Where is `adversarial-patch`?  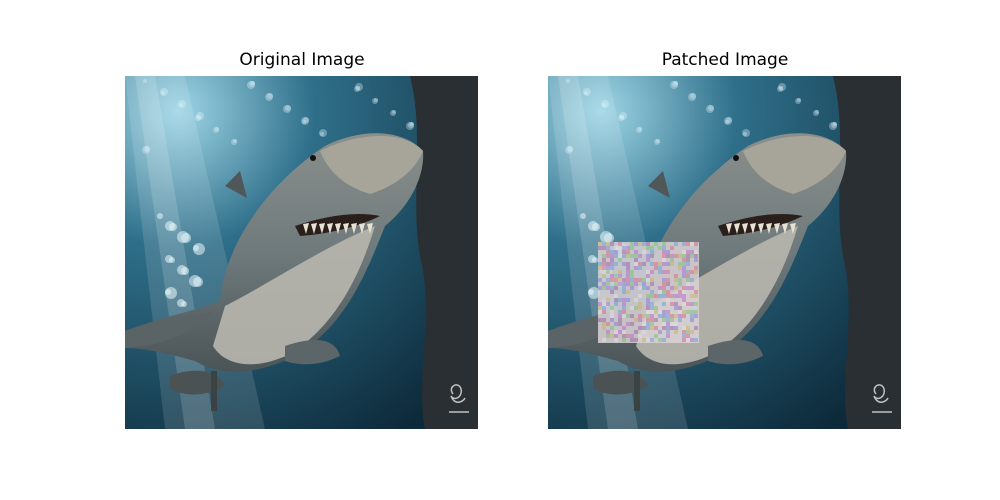 adversarial-patch is located at coordinates (648, 292).